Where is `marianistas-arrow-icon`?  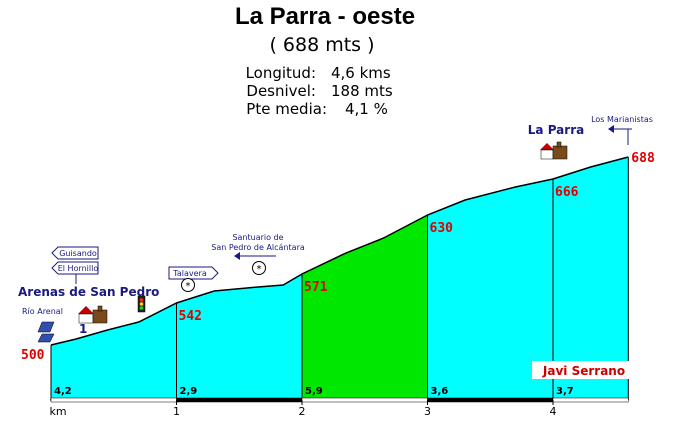
marianistas-arrow-icon is located at coordinates (620, 135).